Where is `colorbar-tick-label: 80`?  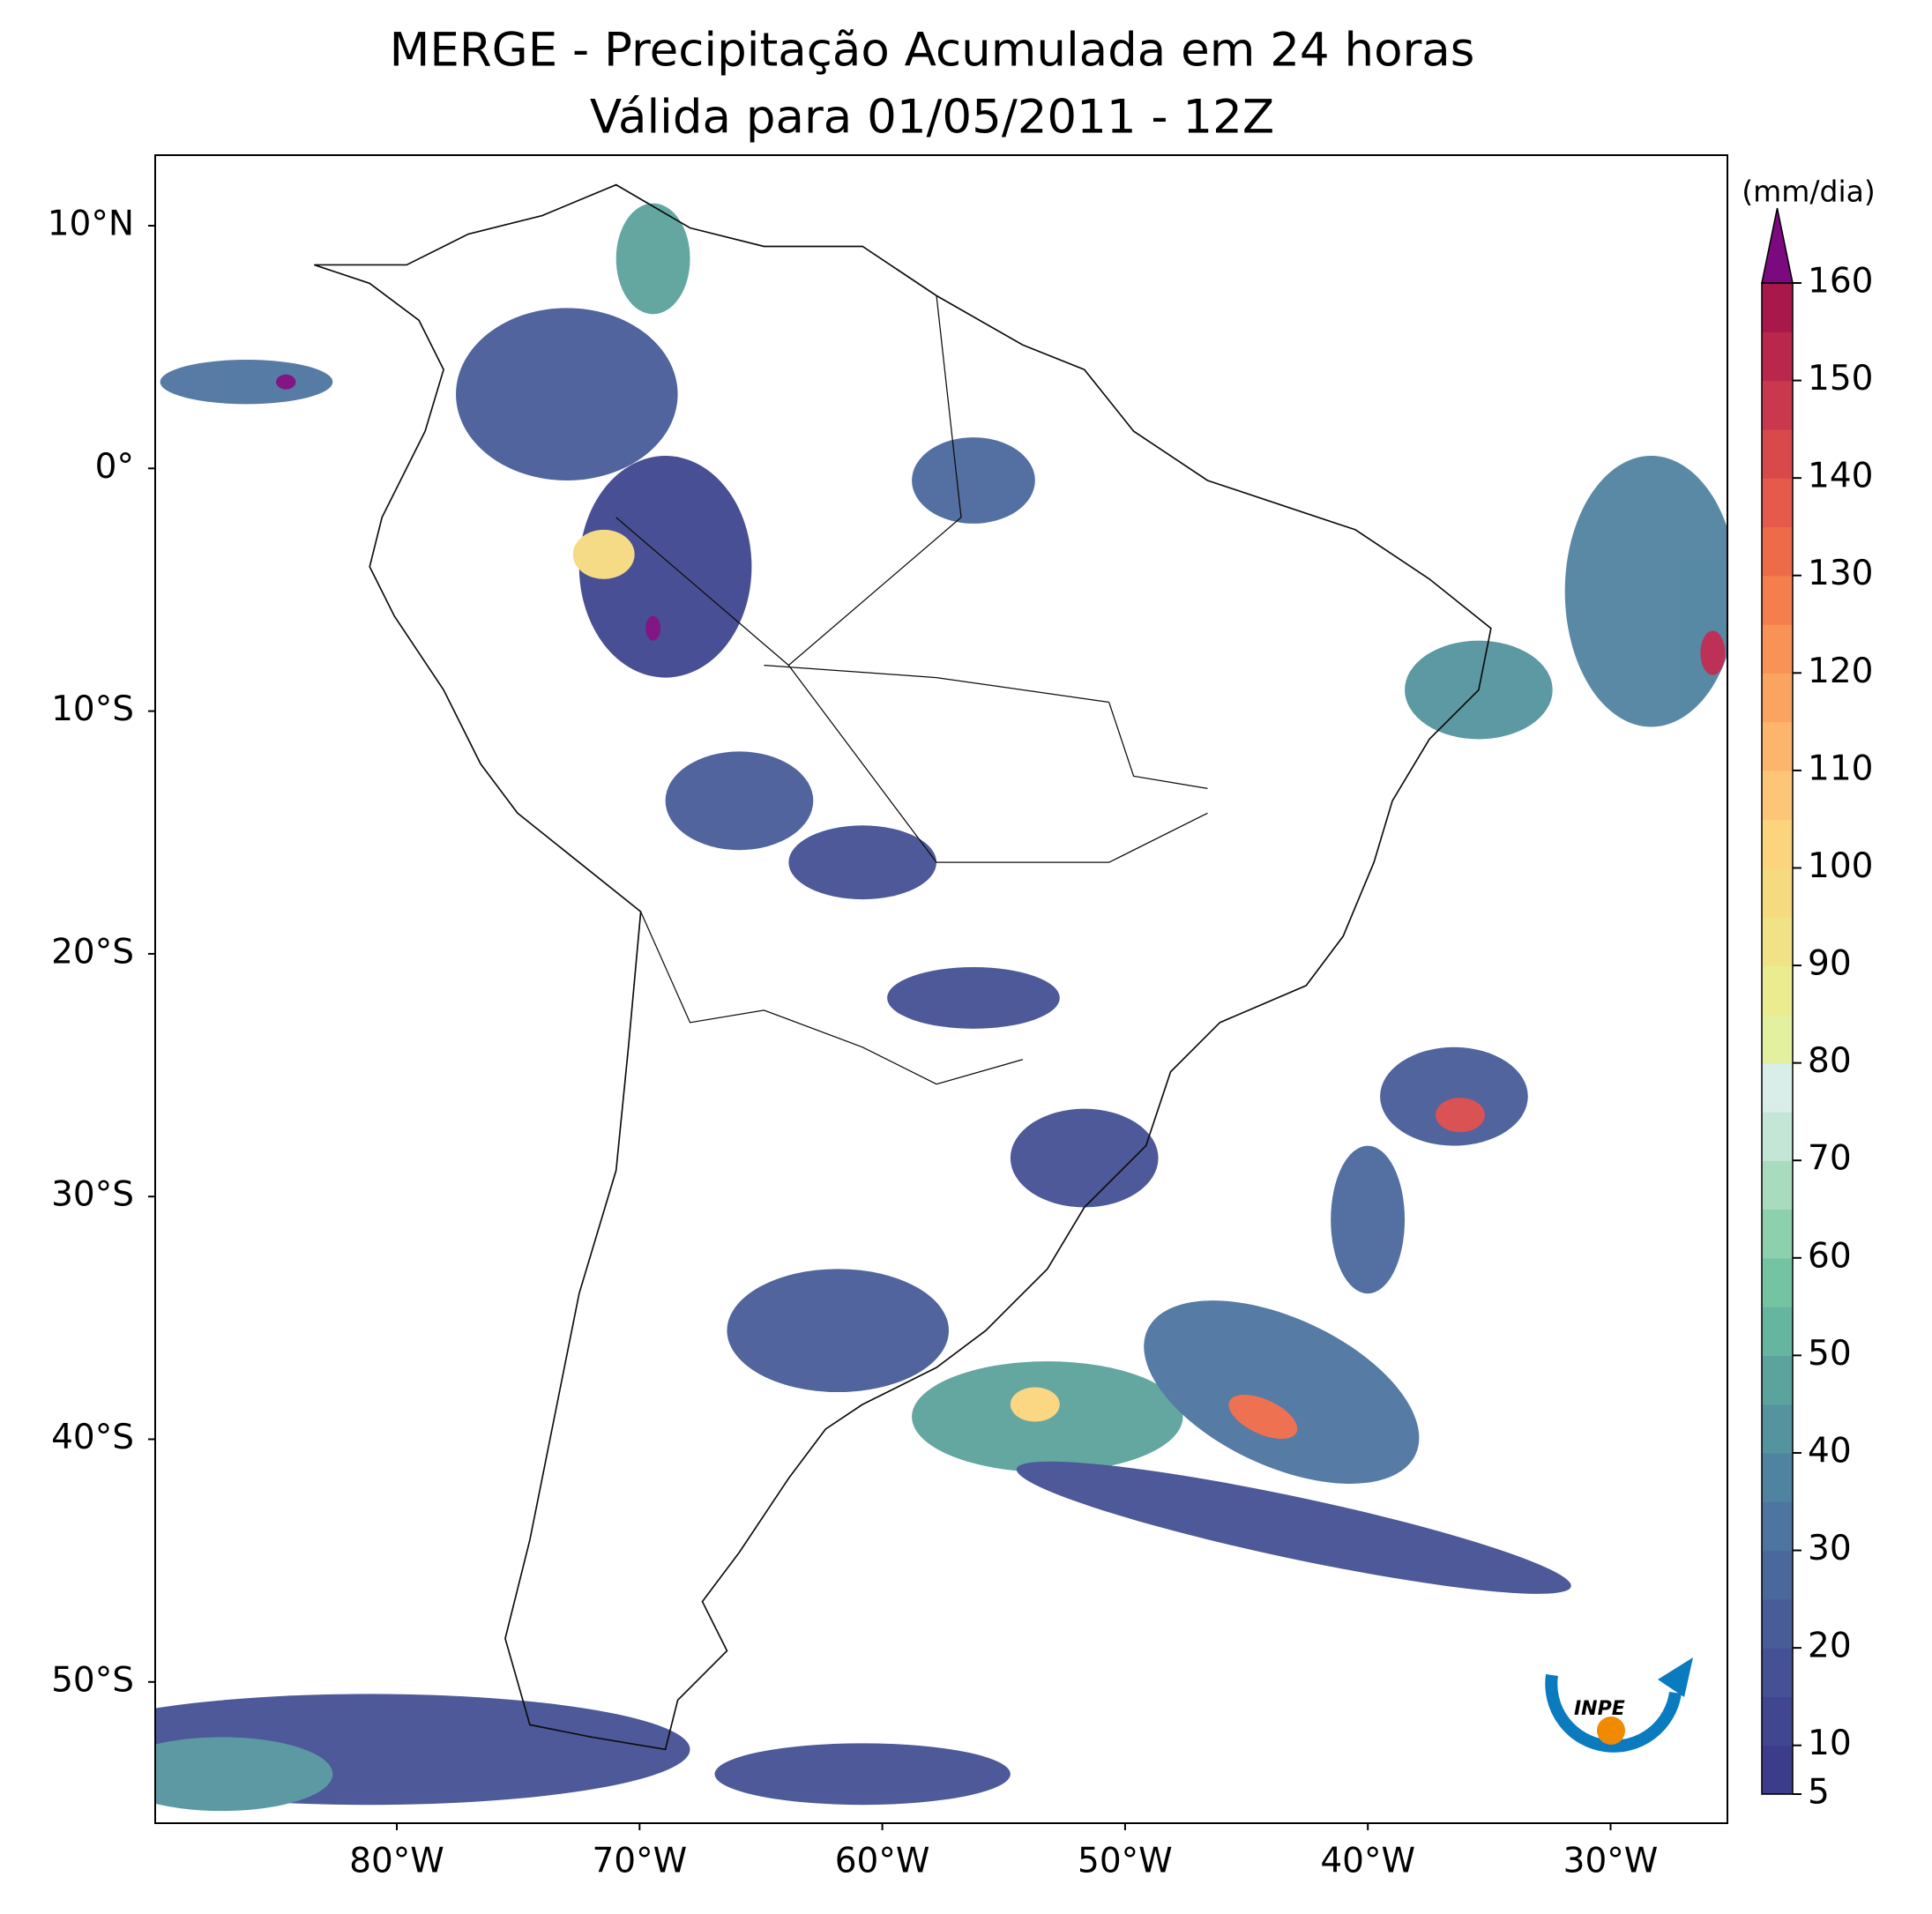 colorbar-tick-label: 80 is located at coordinates (1830, 1061).